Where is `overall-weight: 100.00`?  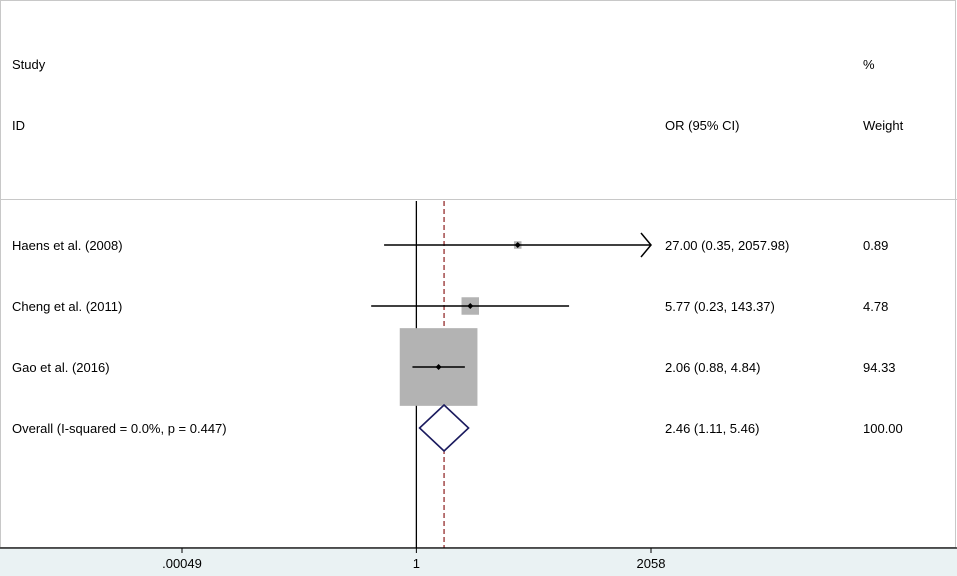
overall-weight: 100.00 is located at coordinates (883, 428).